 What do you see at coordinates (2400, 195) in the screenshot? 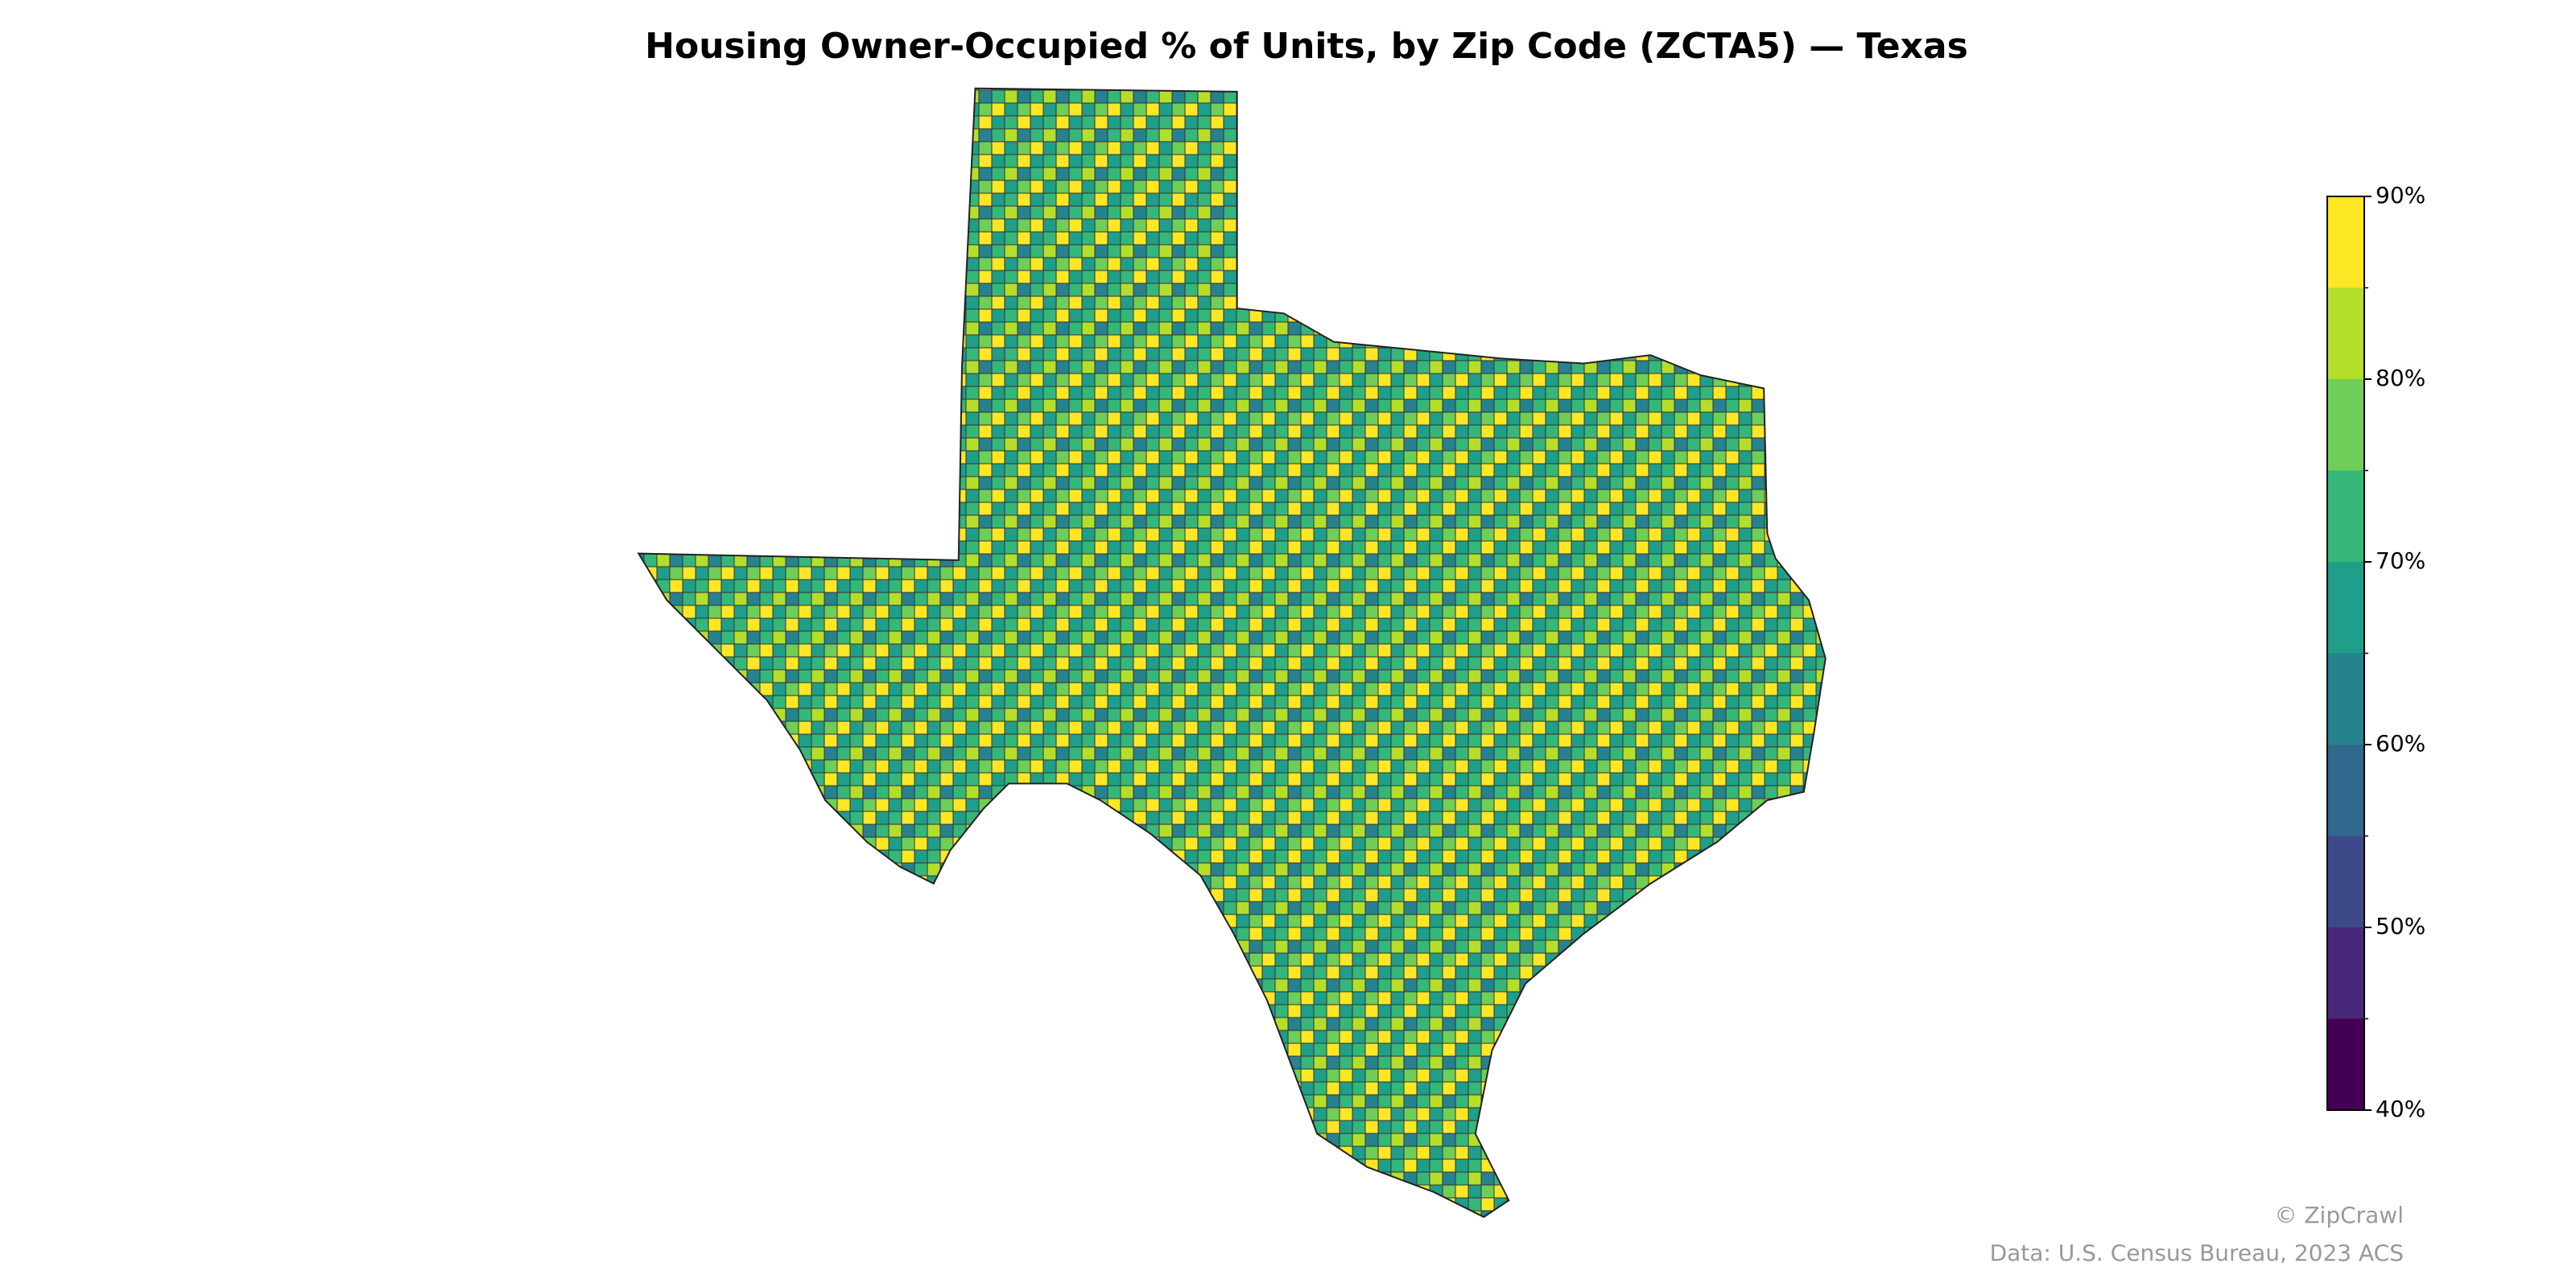
I see `colorbar-tick-label: 90%` at bounding box center [2400, 195].